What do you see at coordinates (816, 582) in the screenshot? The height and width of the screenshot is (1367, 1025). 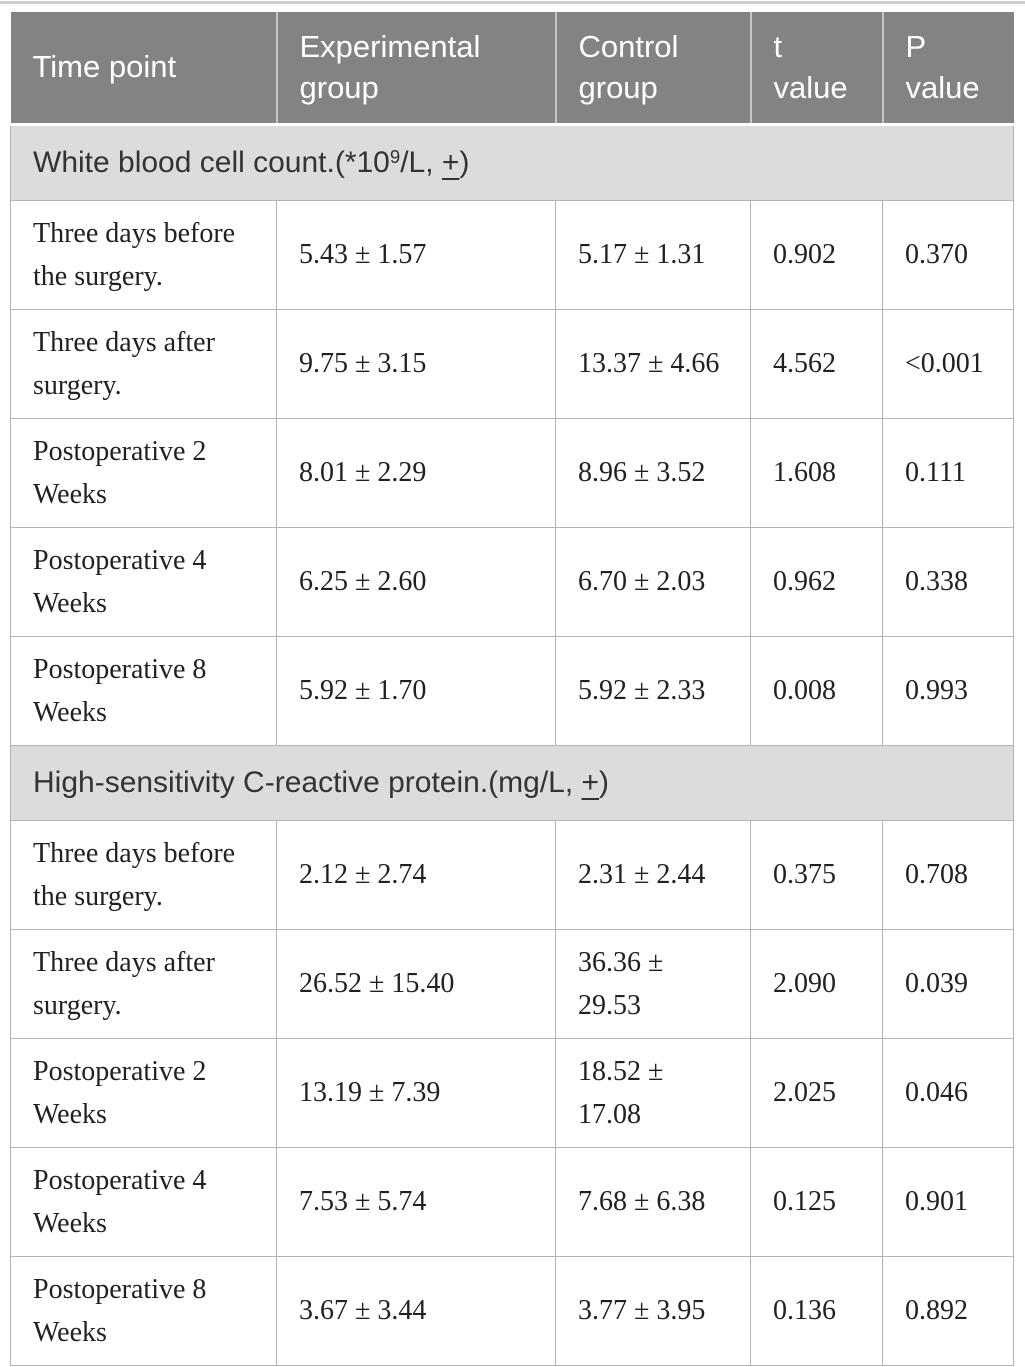 I see `t-value-cell: 0.962` at bounding box center [816, 582].